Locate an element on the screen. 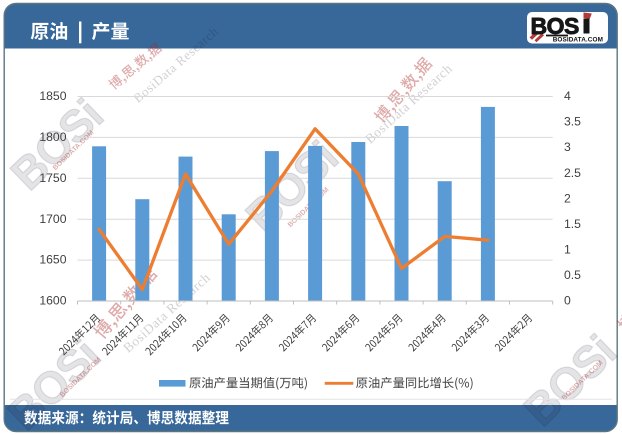 The image size is (622, 435). svg-text: 0 is located at coordinates (567, 301).